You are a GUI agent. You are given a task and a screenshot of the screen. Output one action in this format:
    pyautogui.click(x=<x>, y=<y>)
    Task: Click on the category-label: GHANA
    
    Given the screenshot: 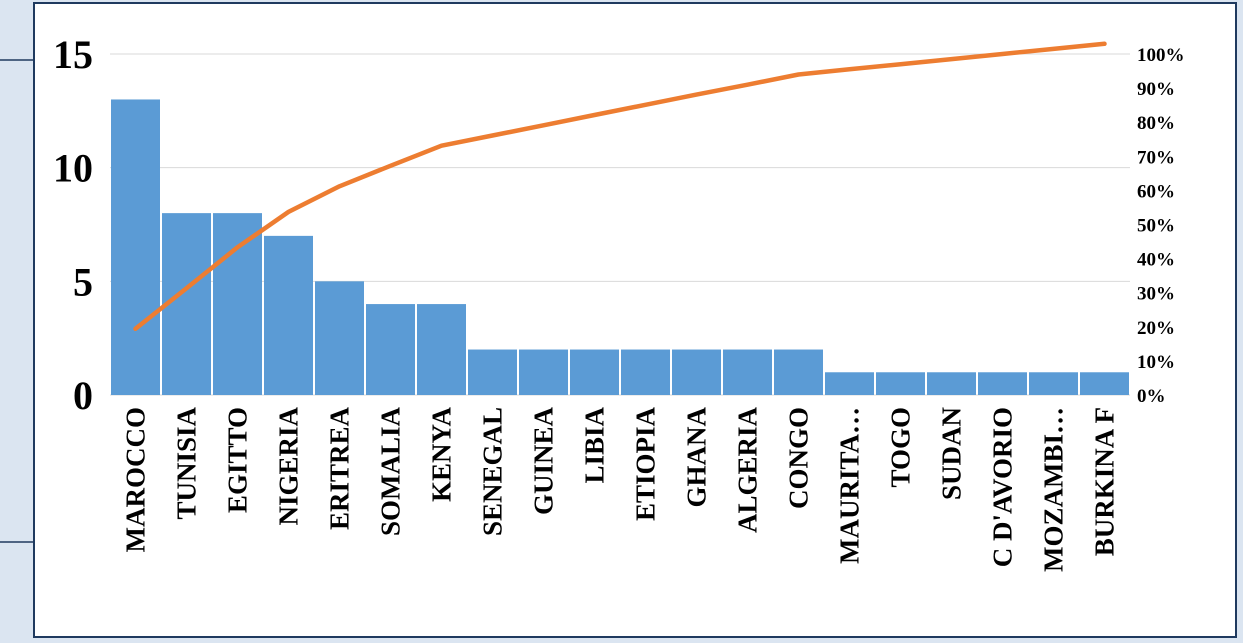 What is the action you would take?
    pyautogui.click(x=697, y=457)
    